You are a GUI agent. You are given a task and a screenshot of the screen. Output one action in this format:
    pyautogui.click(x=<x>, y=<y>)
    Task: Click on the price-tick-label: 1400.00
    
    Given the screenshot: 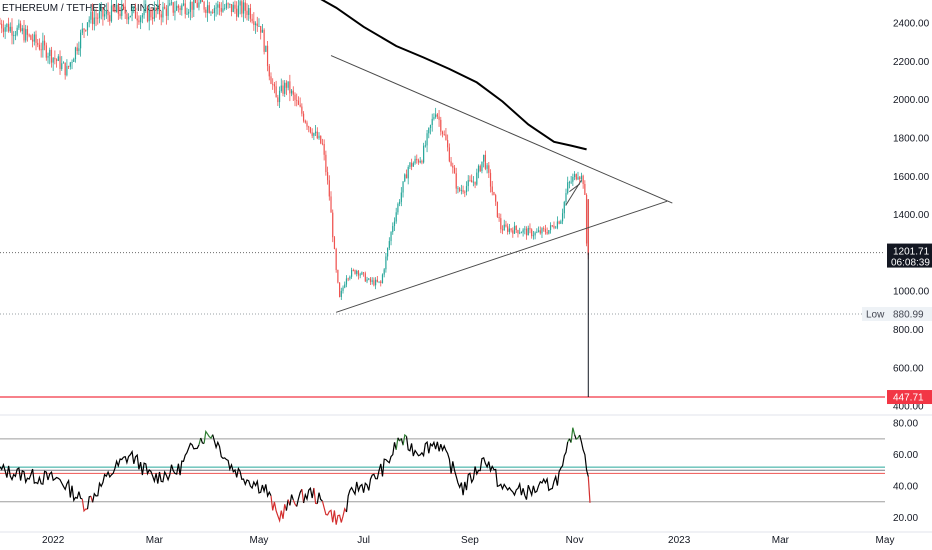 What is the action you would take?
    pyautogui.click(x=911, y=215)
    